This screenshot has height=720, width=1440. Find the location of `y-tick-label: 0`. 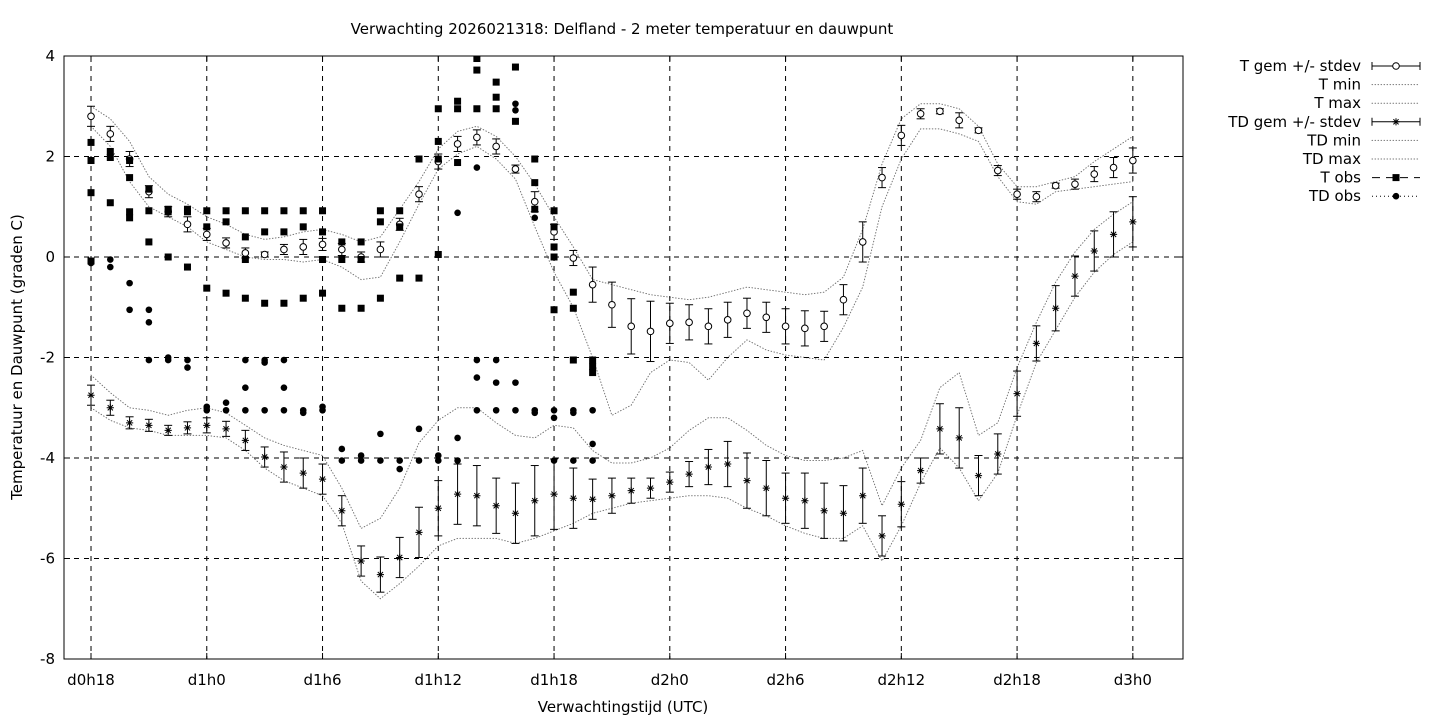

y-tick-label: 0 is located at coordinates (50, 257).